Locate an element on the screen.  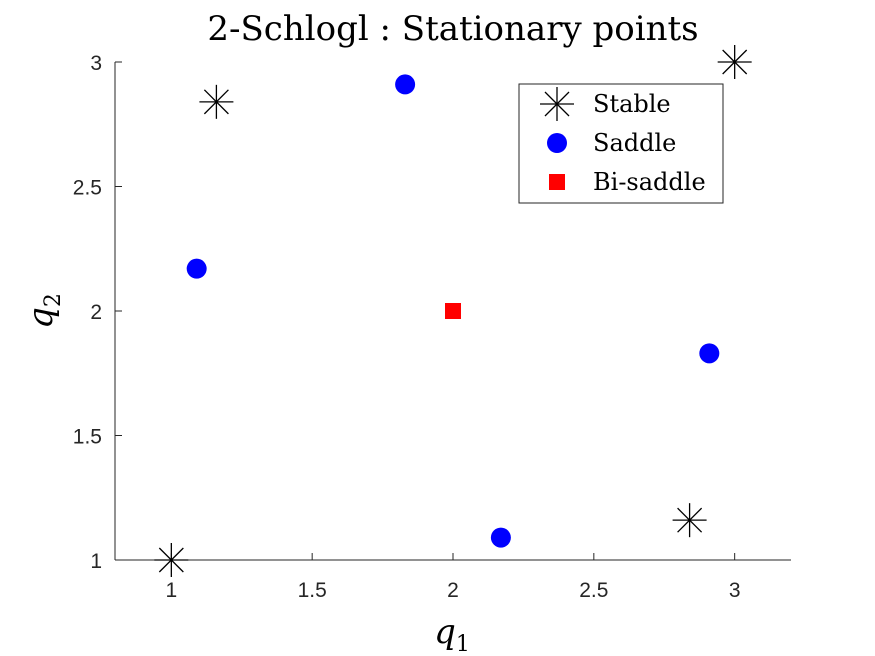
chart-title: 2-Schlogl : Stationary points is located at coordinates (452, 29).